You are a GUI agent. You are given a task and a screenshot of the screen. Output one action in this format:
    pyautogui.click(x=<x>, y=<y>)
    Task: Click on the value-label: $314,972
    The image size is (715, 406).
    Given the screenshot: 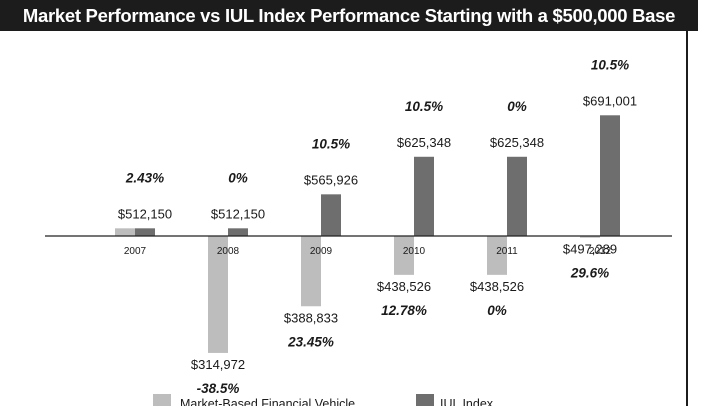 What is the action you would take?
    pyautogui.click(x=218, y=364)
    